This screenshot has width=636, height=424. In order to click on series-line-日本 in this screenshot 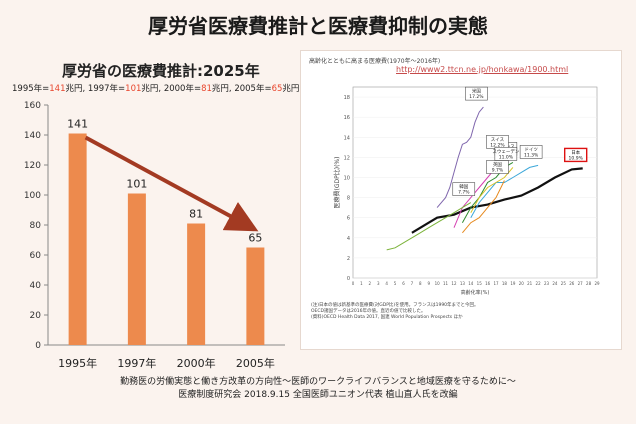, I will do `click(497, 200)`.